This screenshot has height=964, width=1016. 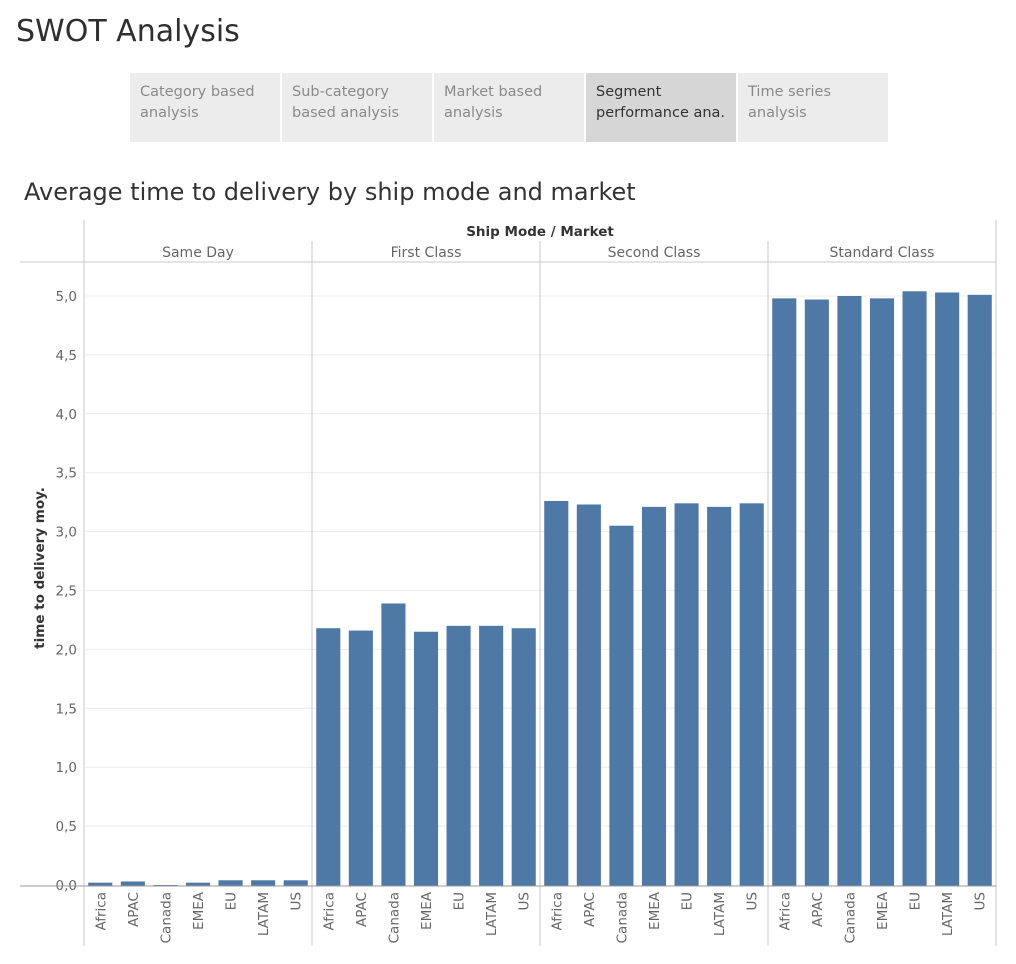 I want to click on tab-label-line1: Sub-category, so click(x=340, y=92).